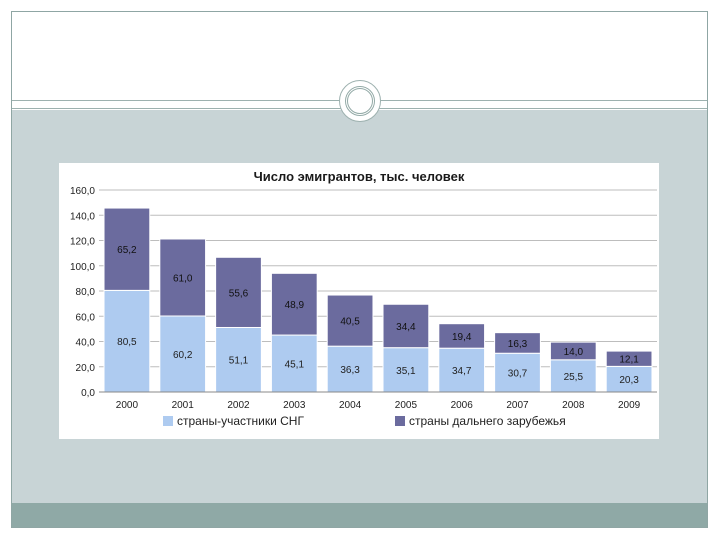 The height and width of the screenshot is (540, 720). I want to click on data-label-cis: 80,5, so click(127, 342).